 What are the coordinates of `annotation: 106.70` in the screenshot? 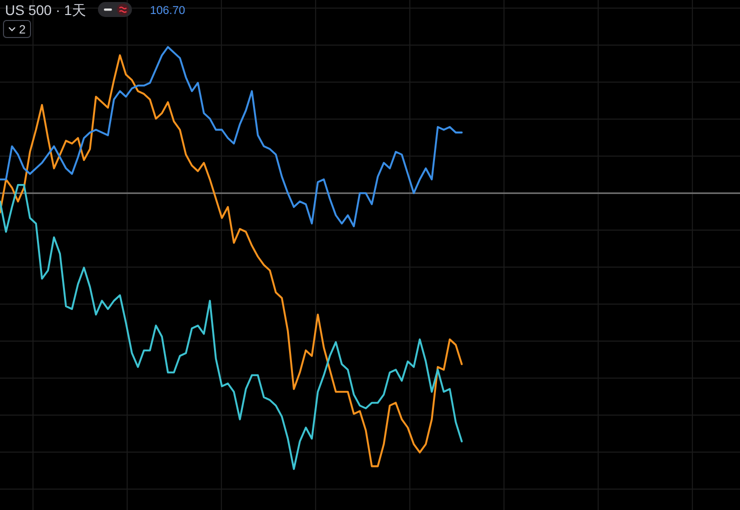 It's located at (168, 11).